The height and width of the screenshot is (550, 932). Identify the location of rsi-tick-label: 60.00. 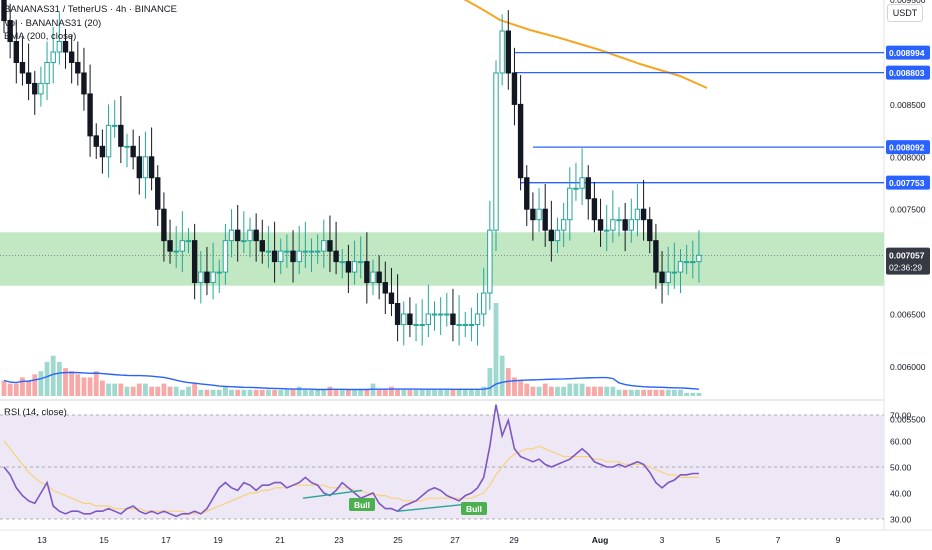
(901, 442).